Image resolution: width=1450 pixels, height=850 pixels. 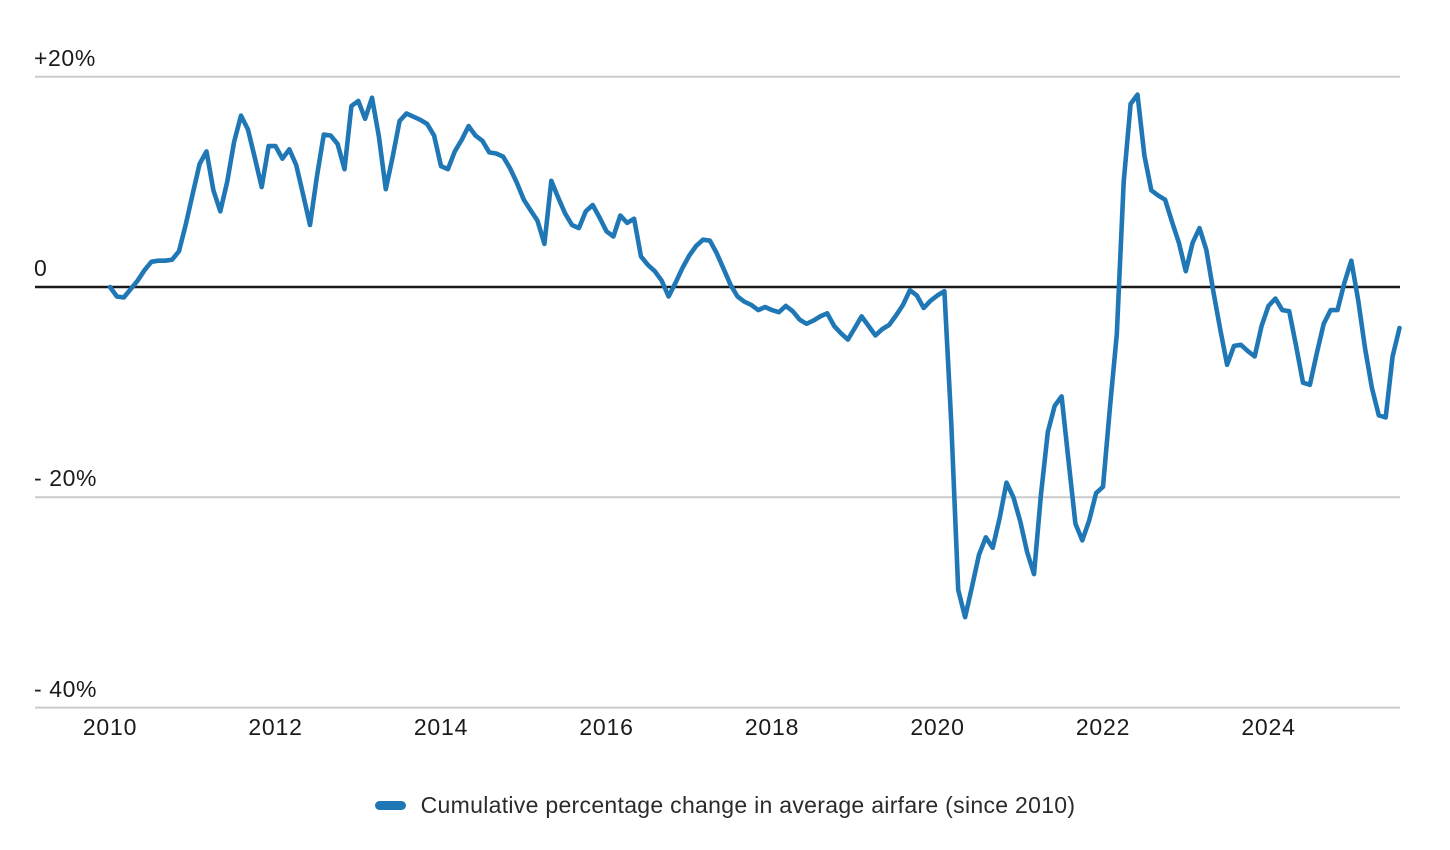 I want to click on y-axis-tick-label: +20%, so click(x=65, y=57).